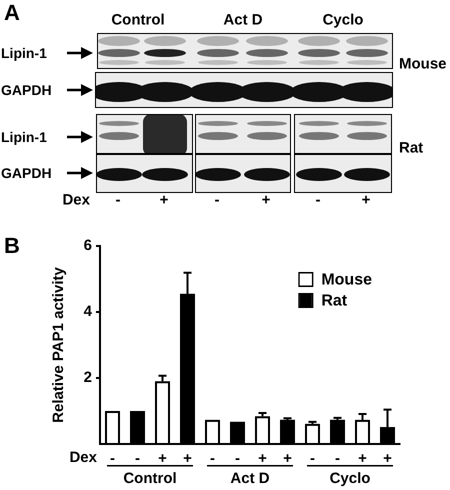 This screenshot has width=450, height=490. What do you see at coordinates (59, 344) in the screenshot?
I see `y-axis-title: Relative PAP1 activity` at bounding box center [59, 344].